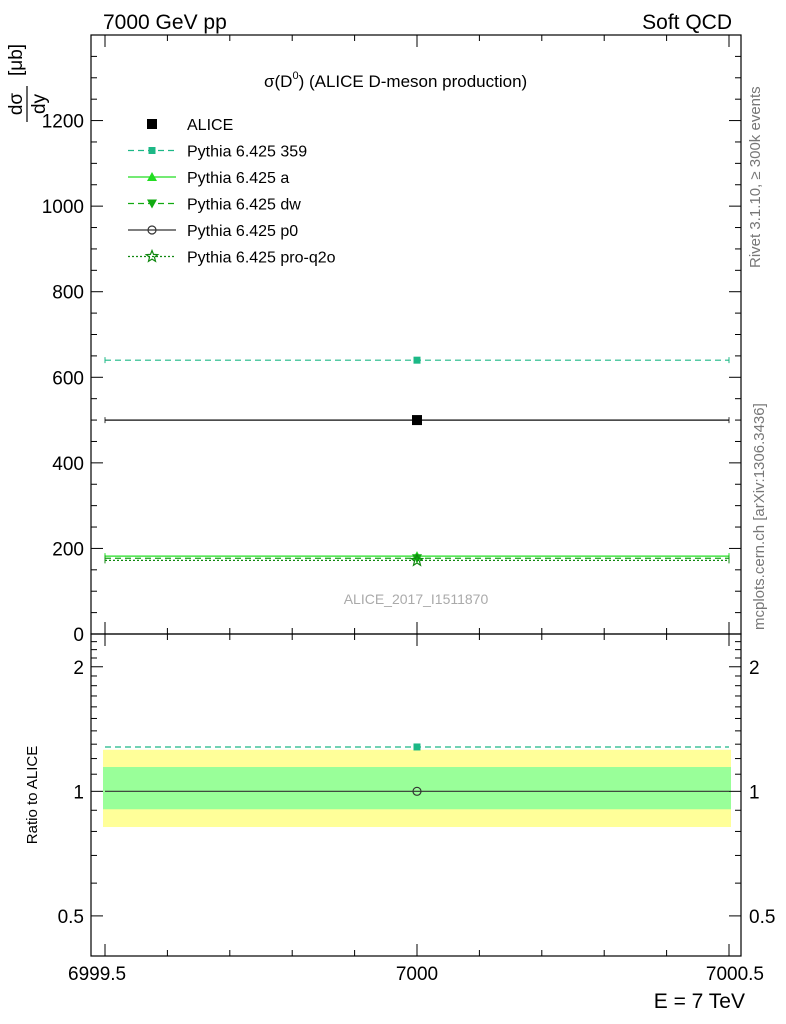 This screenshot has width=786, height=1024. I want to click on y-tick-label-5: 1000, so click(63, 207).